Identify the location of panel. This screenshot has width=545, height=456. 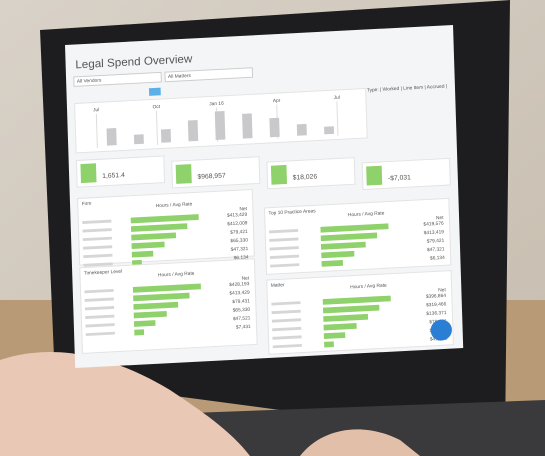
(360, 312).